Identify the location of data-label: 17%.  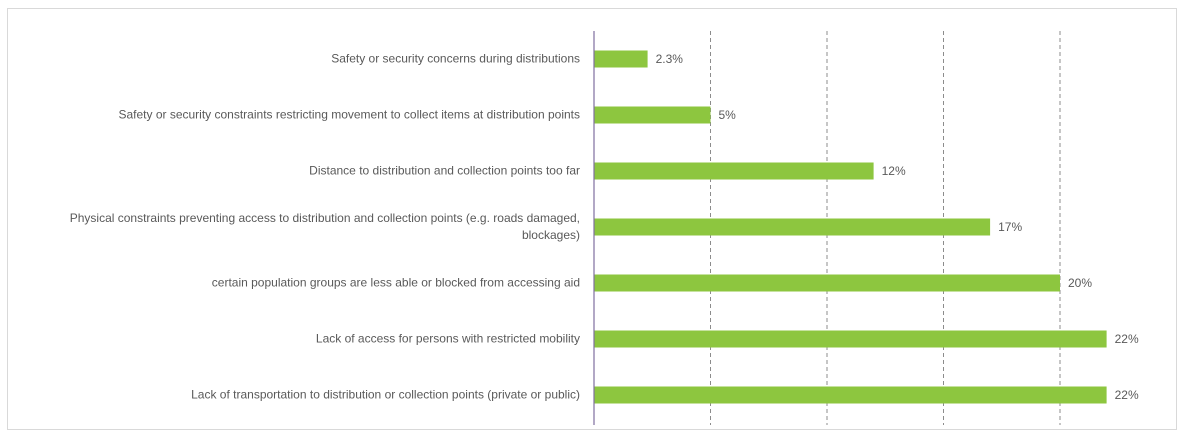
(1010, 227).